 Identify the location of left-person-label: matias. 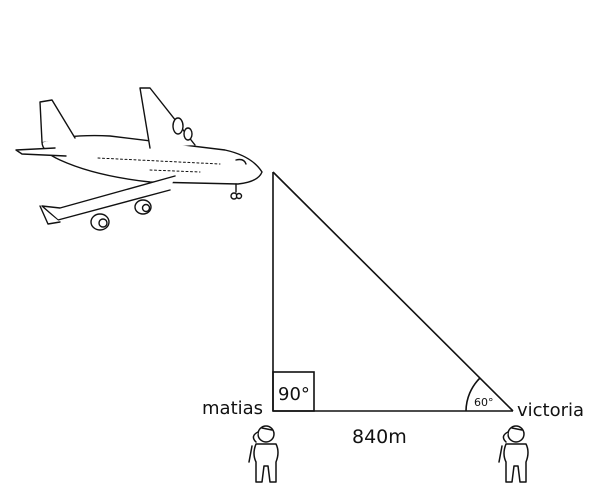
(232, 408).